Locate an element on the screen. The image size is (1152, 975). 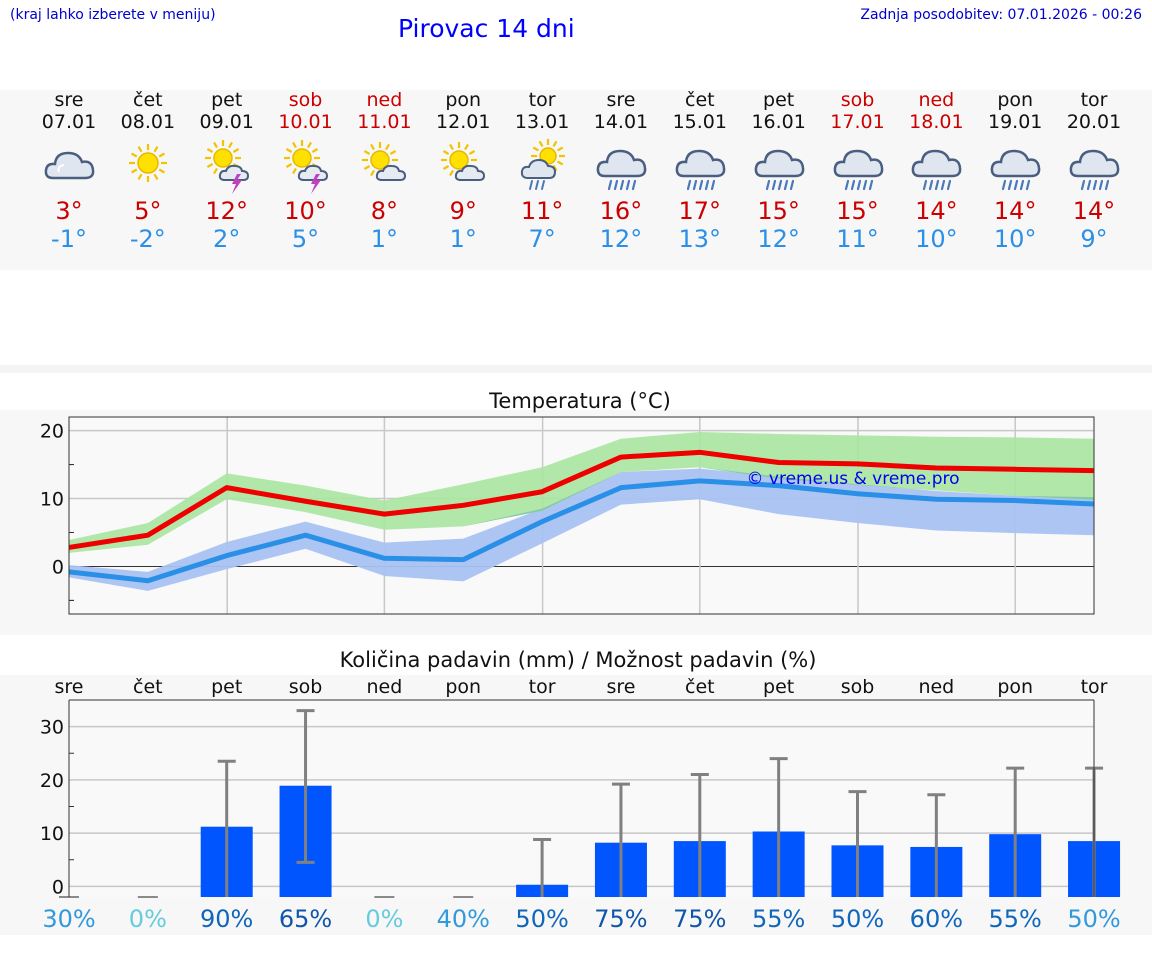
precipitation-probability-label: 65% is located at coordinates (305, 919).